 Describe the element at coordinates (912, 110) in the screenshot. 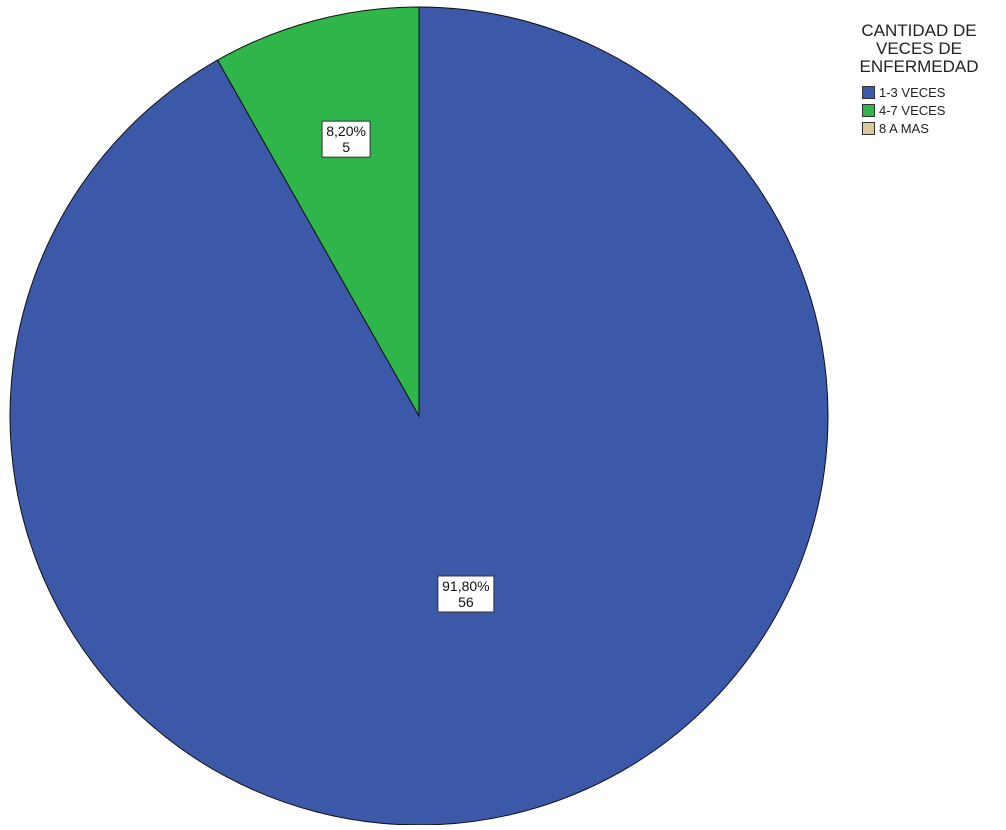

I see `legend-label: 4-7 VECES` at that location.